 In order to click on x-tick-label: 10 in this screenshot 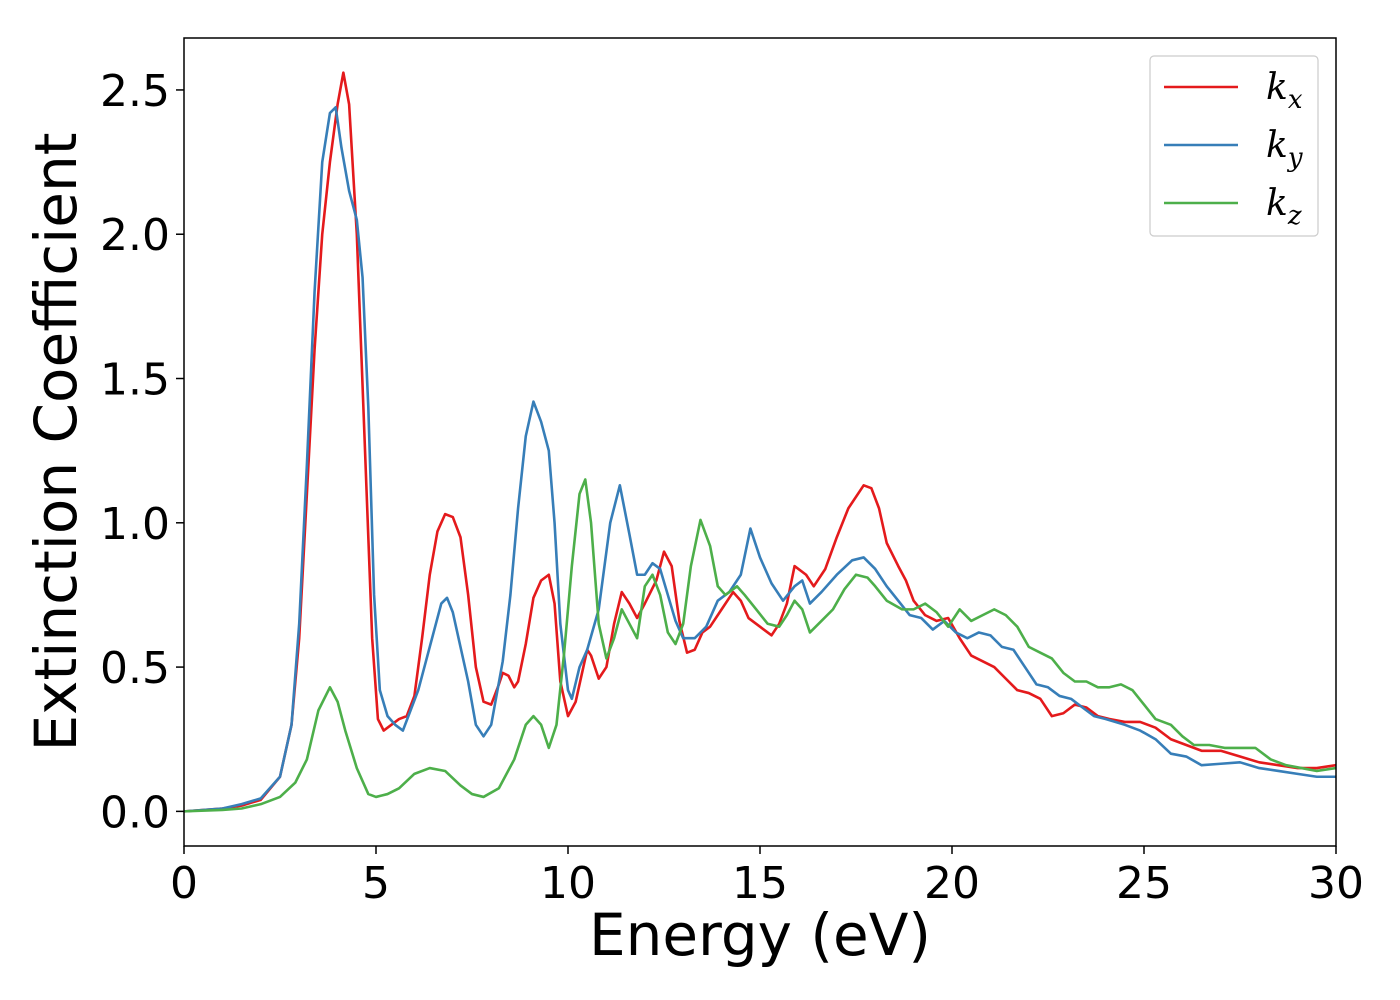, I will do `click(568, 883)`.